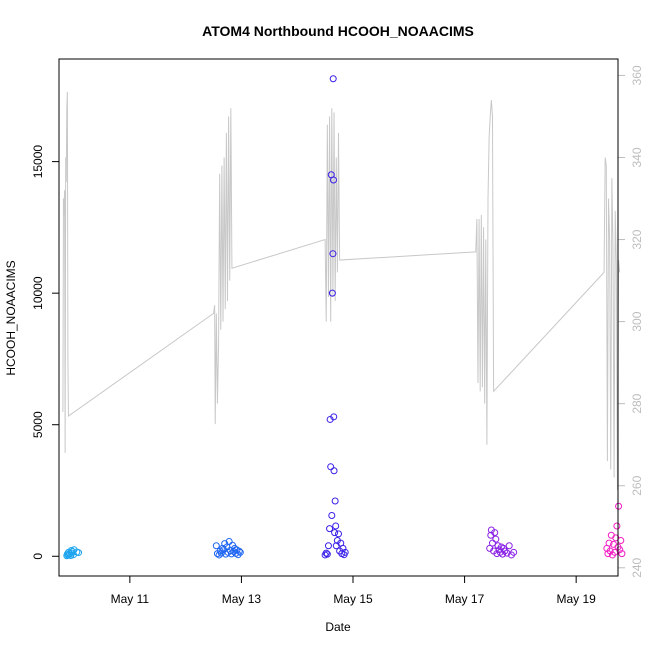 The image size is (650, 650). I want to click on y-tick-label: 10000, so click(38, 293).